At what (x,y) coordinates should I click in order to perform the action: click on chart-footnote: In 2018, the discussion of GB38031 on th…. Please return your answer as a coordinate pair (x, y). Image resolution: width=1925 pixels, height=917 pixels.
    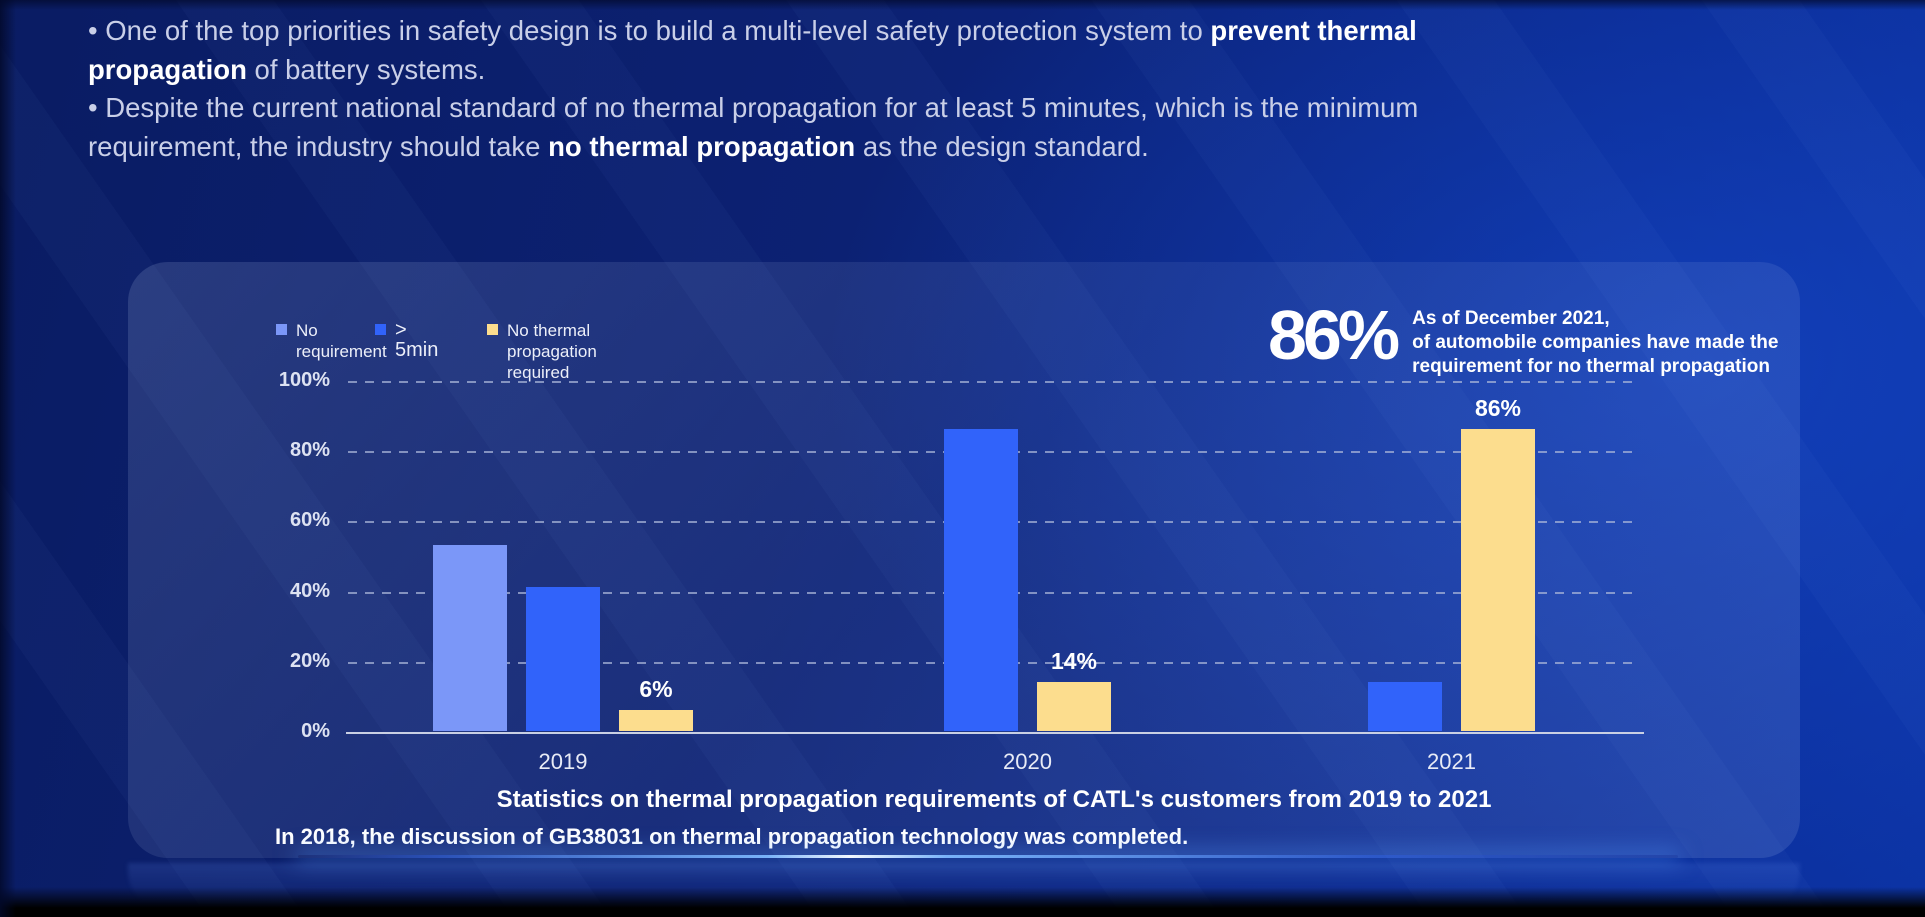
    Looking at the image, I should click on (732, 836).